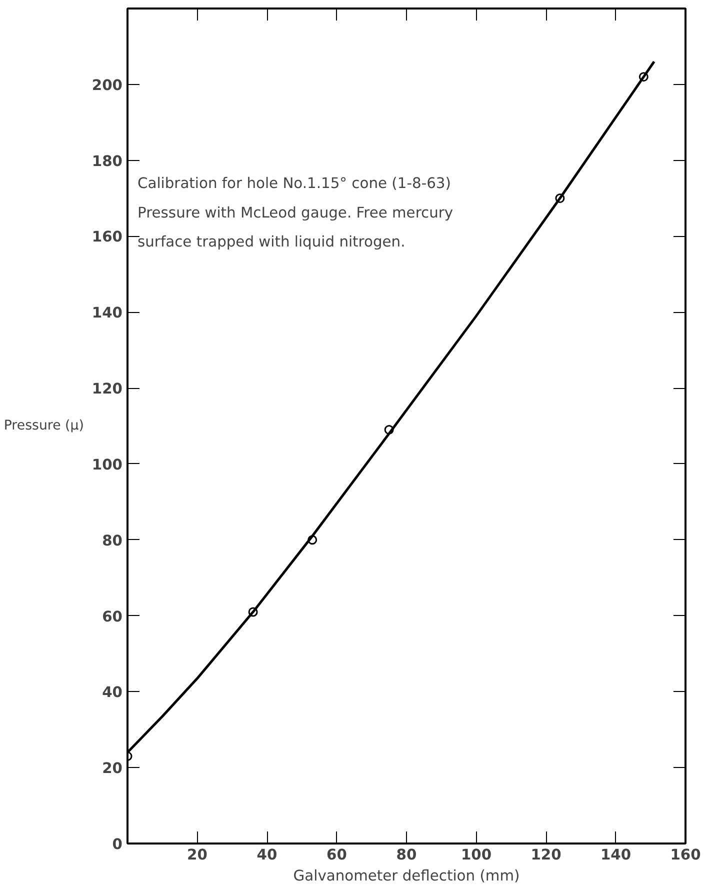  I want to click on x-tick-label: 80, so click(406, 855).